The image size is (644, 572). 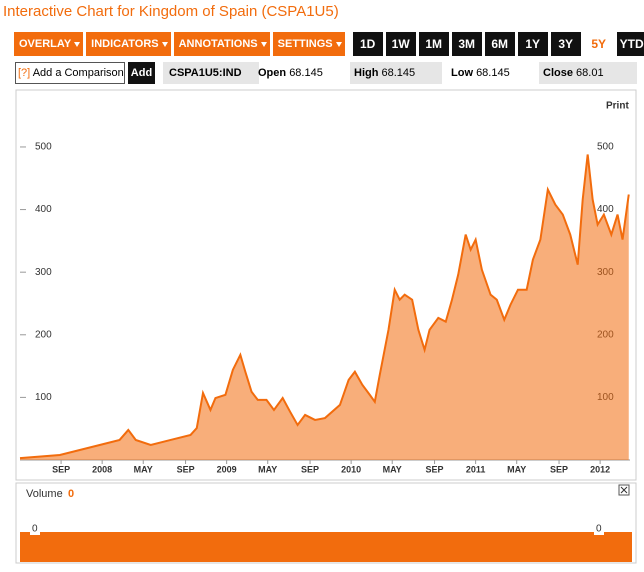 What do you see at coordinates (71, 494) in the screenshot?
I see `volume-value: 0` at bounding box center [71, 494].